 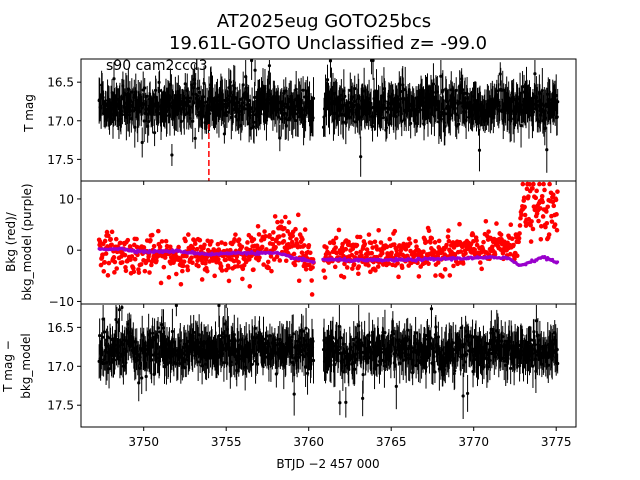 I want to click on chart-title-line1: AT2025eug GOTO25bcs, so click(x=324, y=21).